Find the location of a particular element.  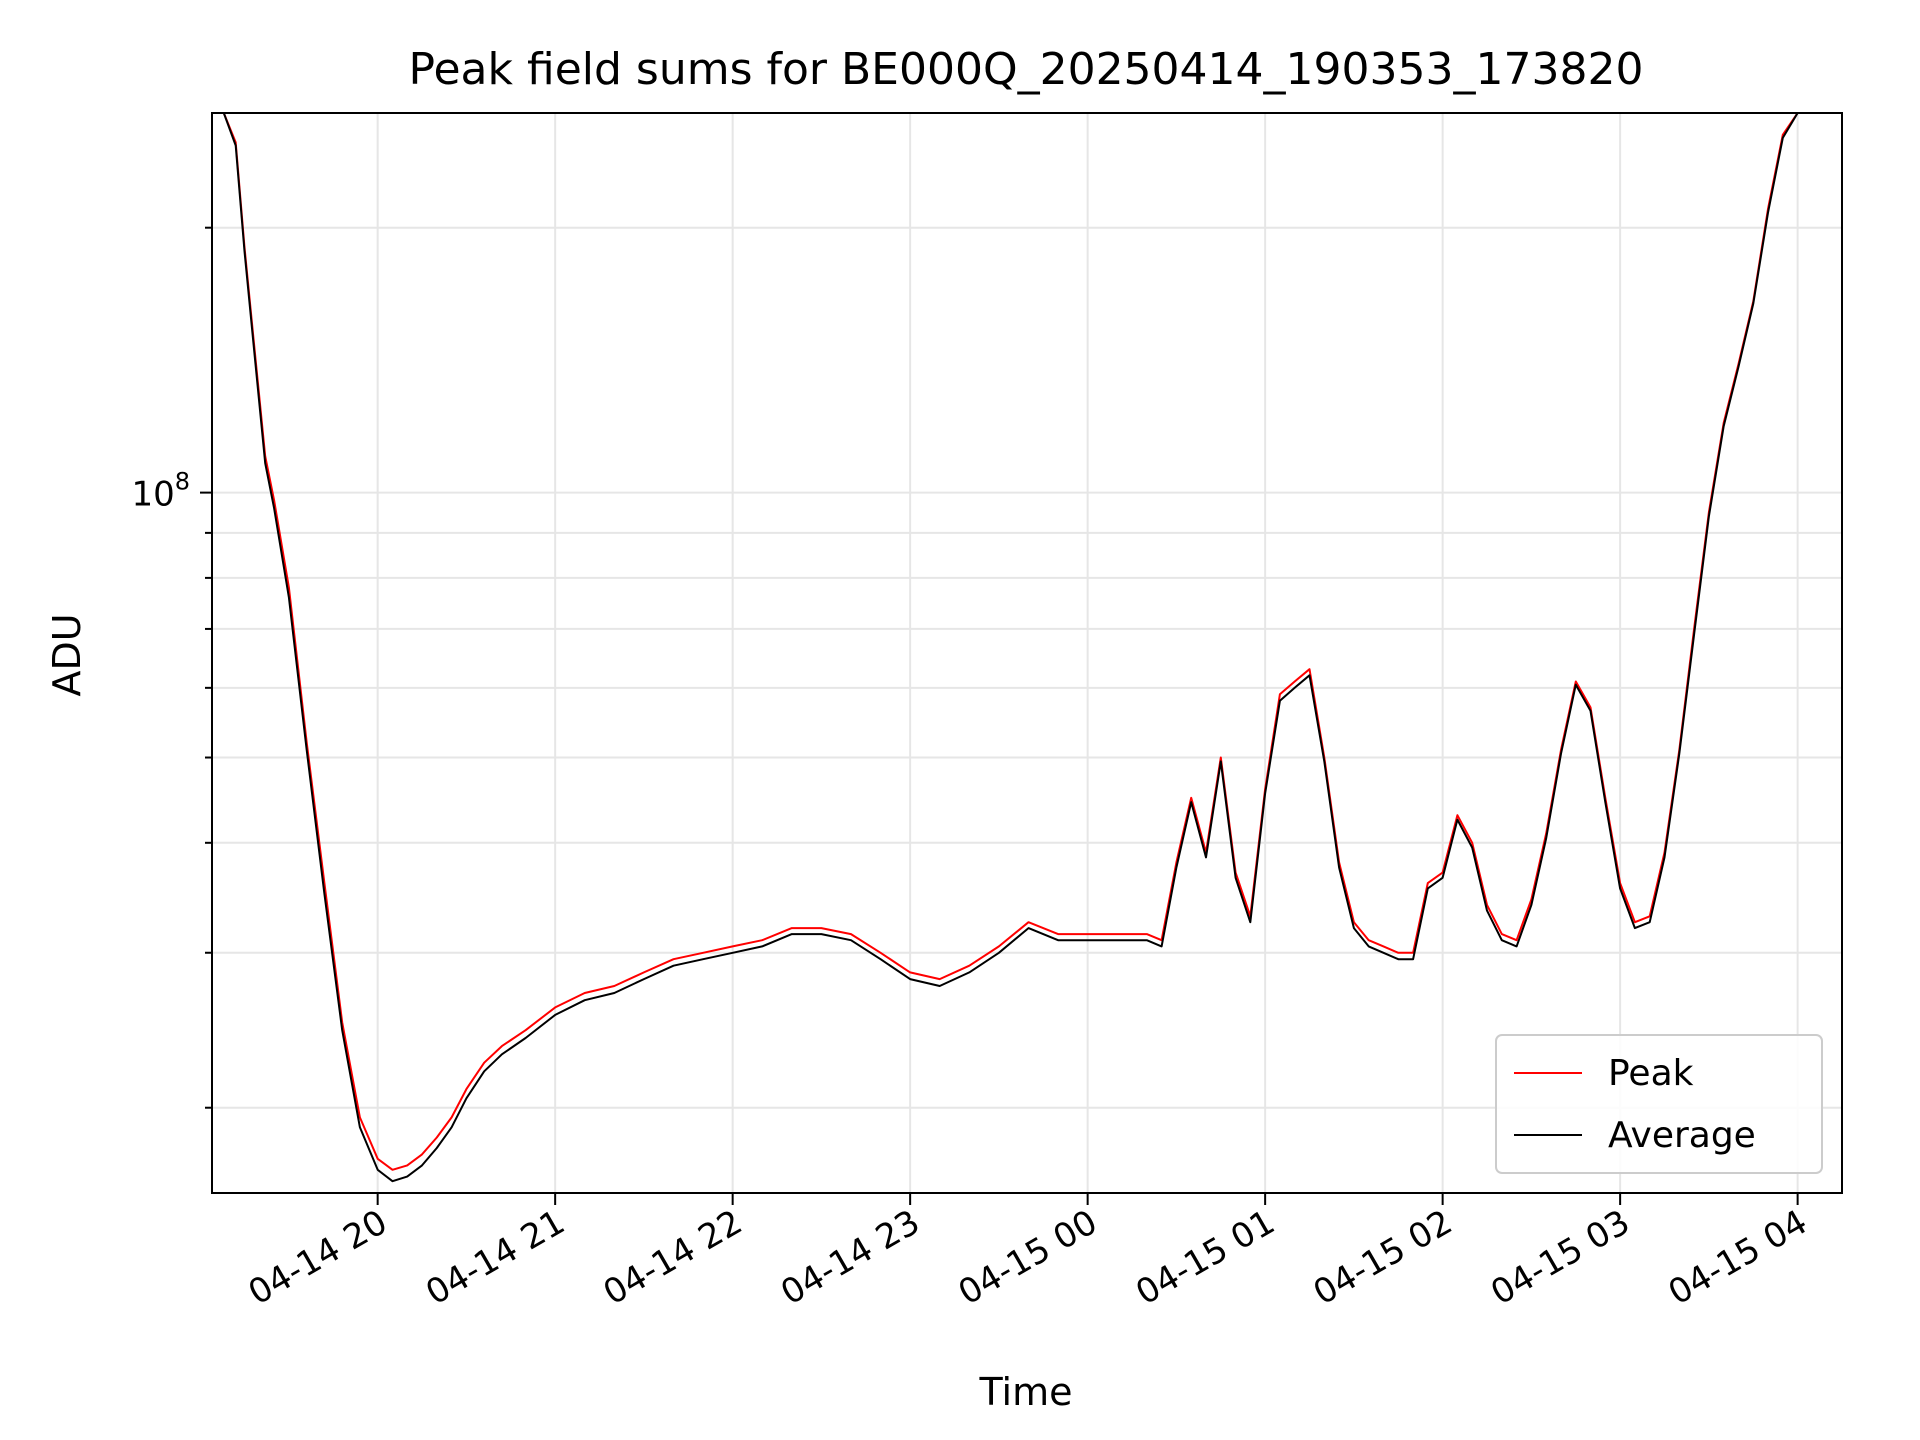

legend: Peak Average is located at coordinates (1659, 1104).